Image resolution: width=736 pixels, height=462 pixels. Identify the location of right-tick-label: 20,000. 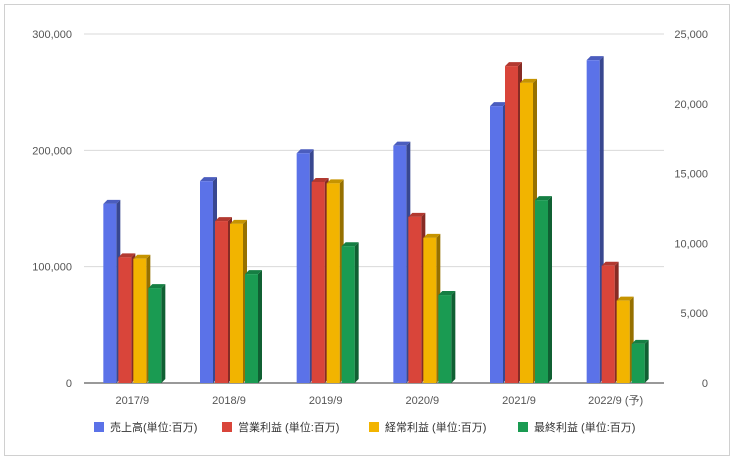
(691, 105).